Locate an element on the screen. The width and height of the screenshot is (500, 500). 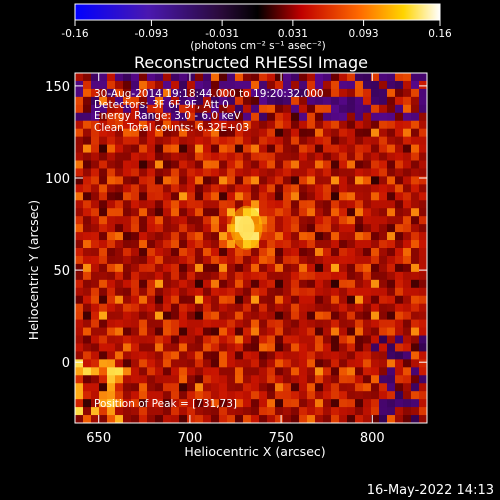
chart-title: Reconstructed RHESSI Image is located at coordinates (251, 62).